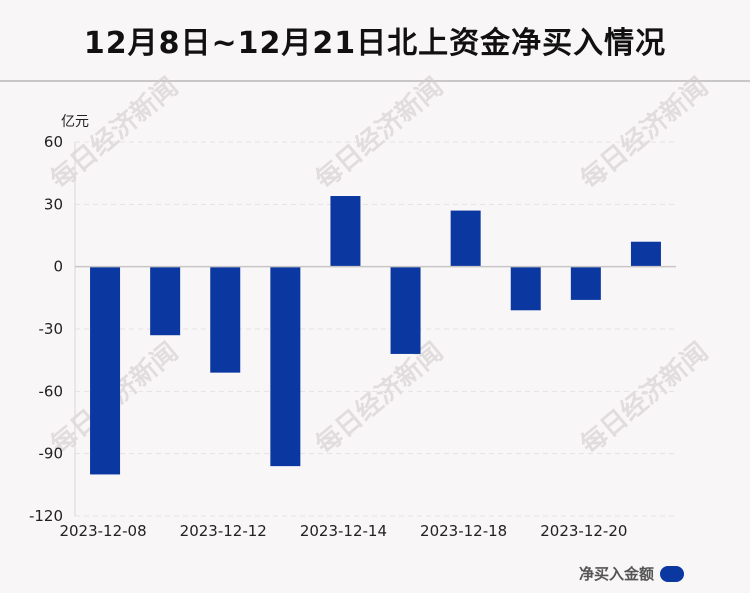  Describe the element at coordinates (51, 329) in the screenshot. I see `y-tick-label: -30` at that location.